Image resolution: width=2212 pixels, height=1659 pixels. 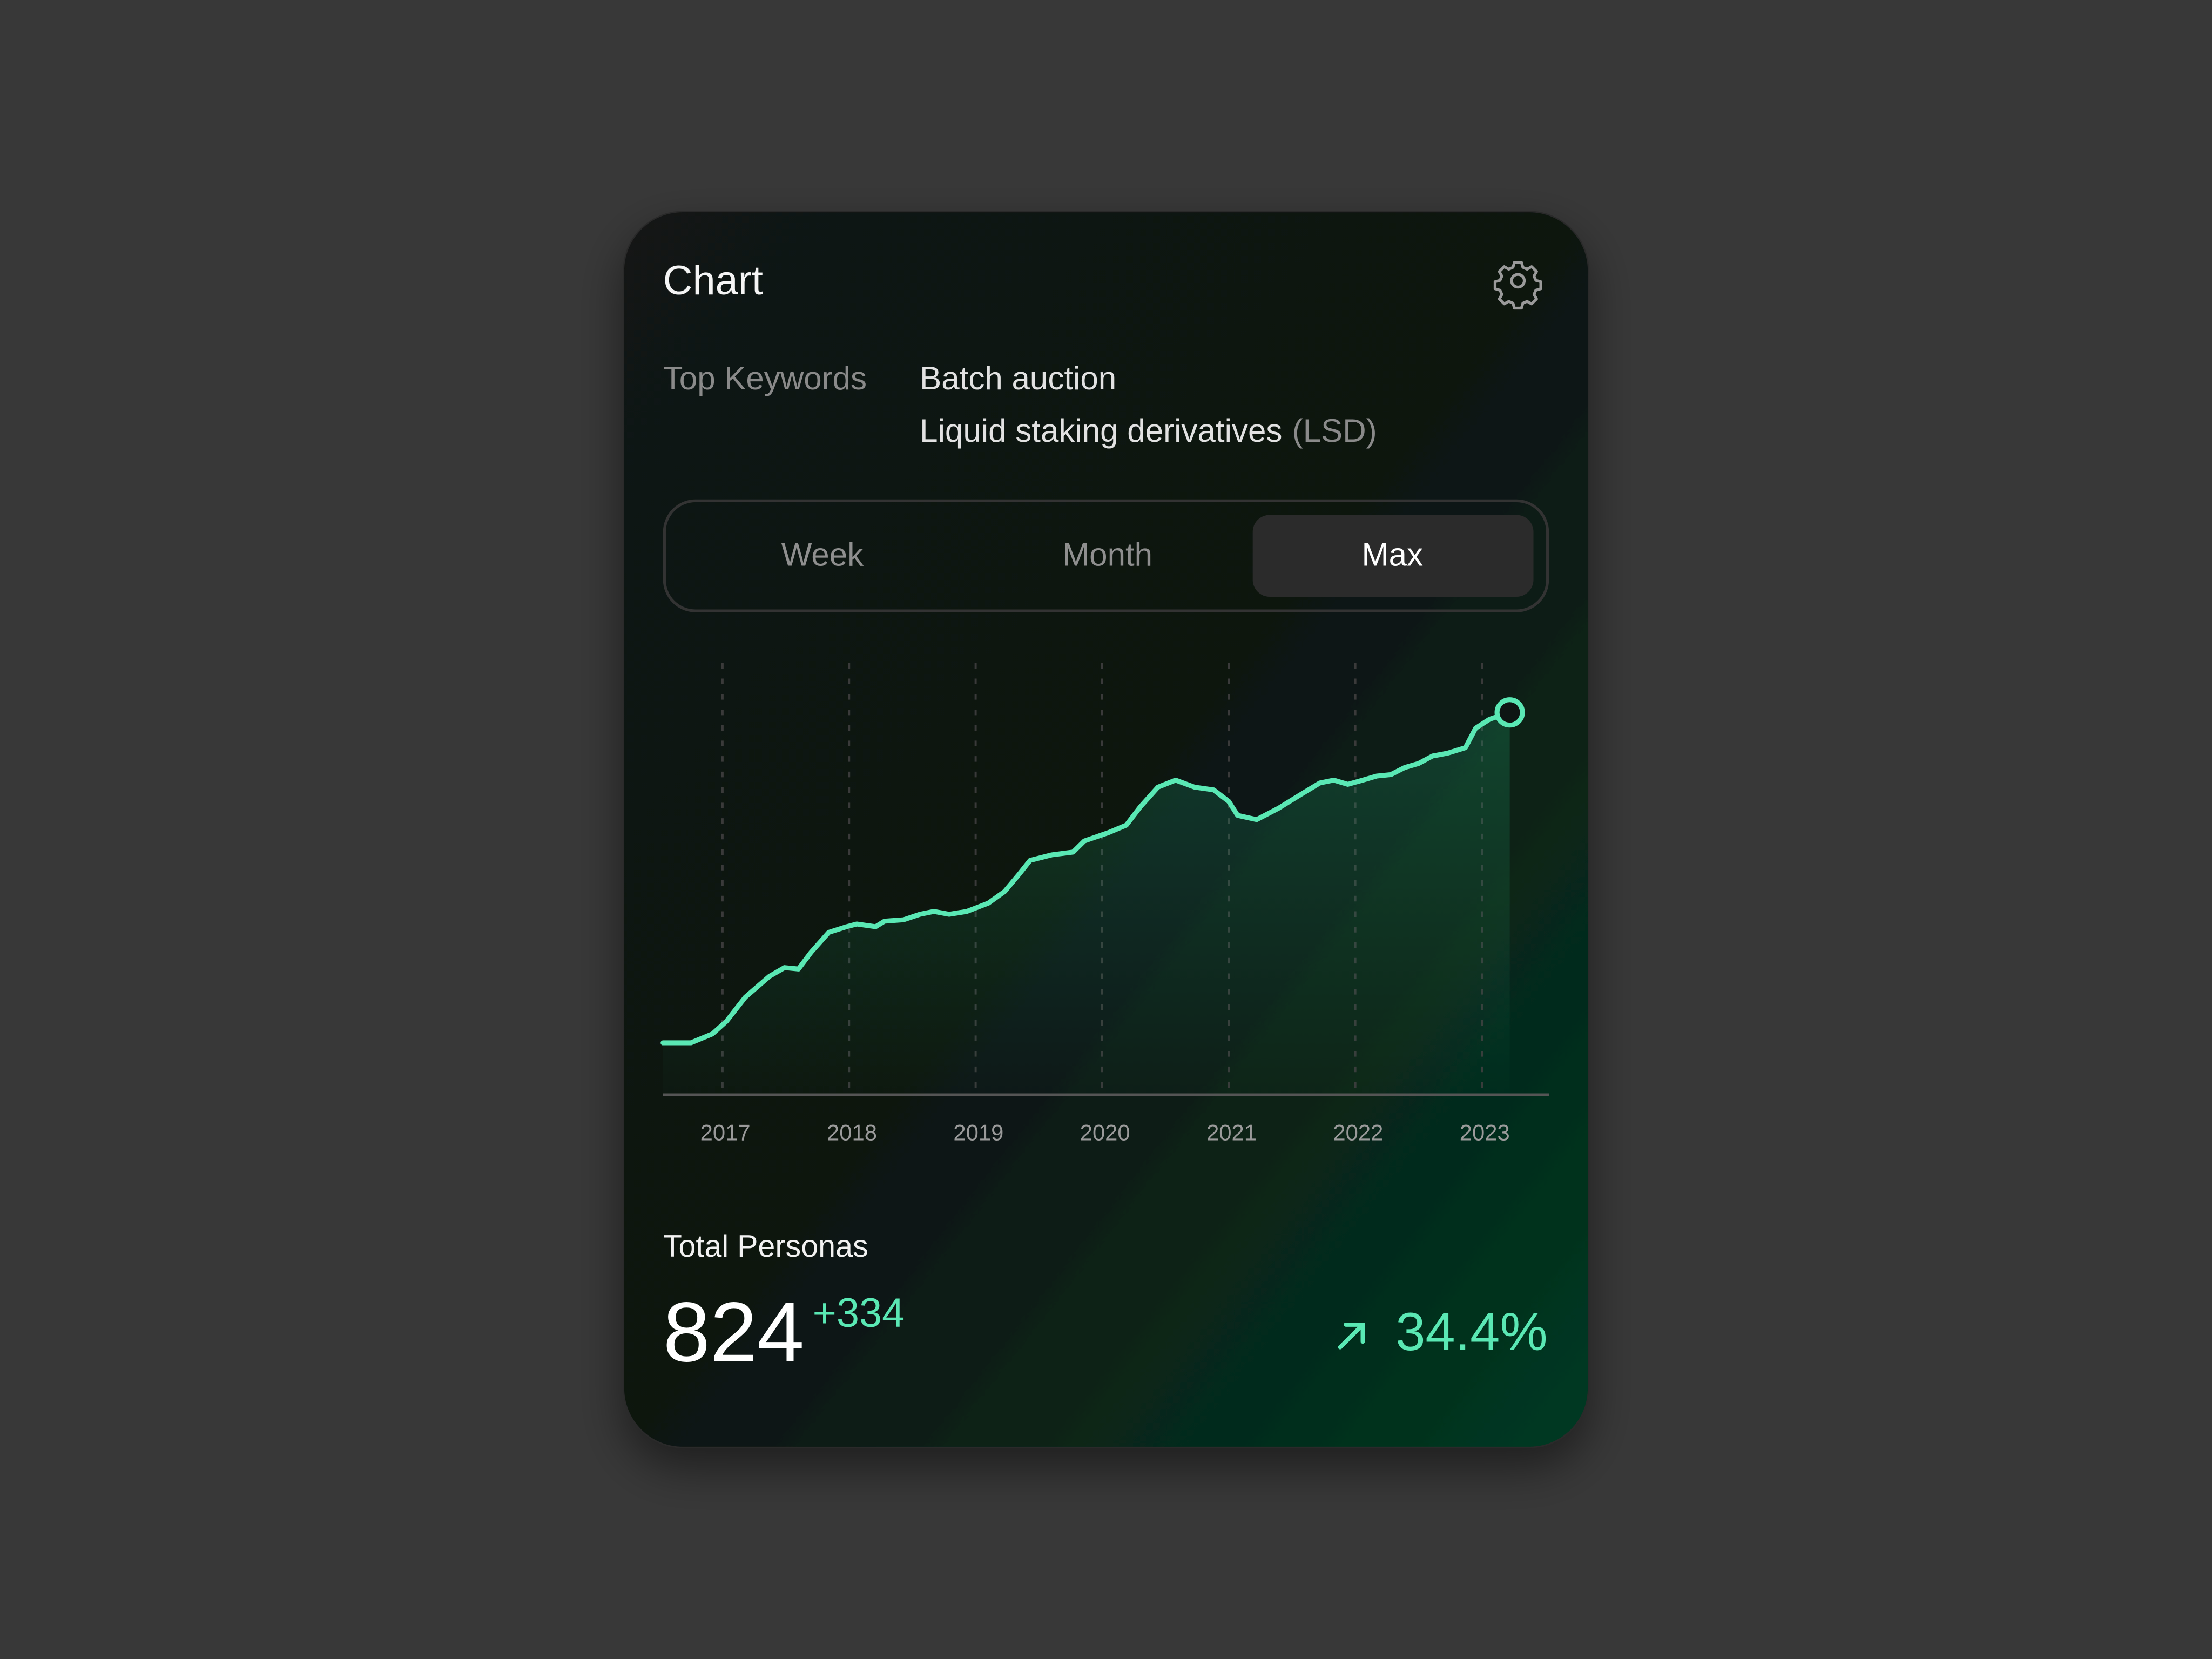 I want to click on keywords-label: Top Keywords, so click(x=765, y=378).